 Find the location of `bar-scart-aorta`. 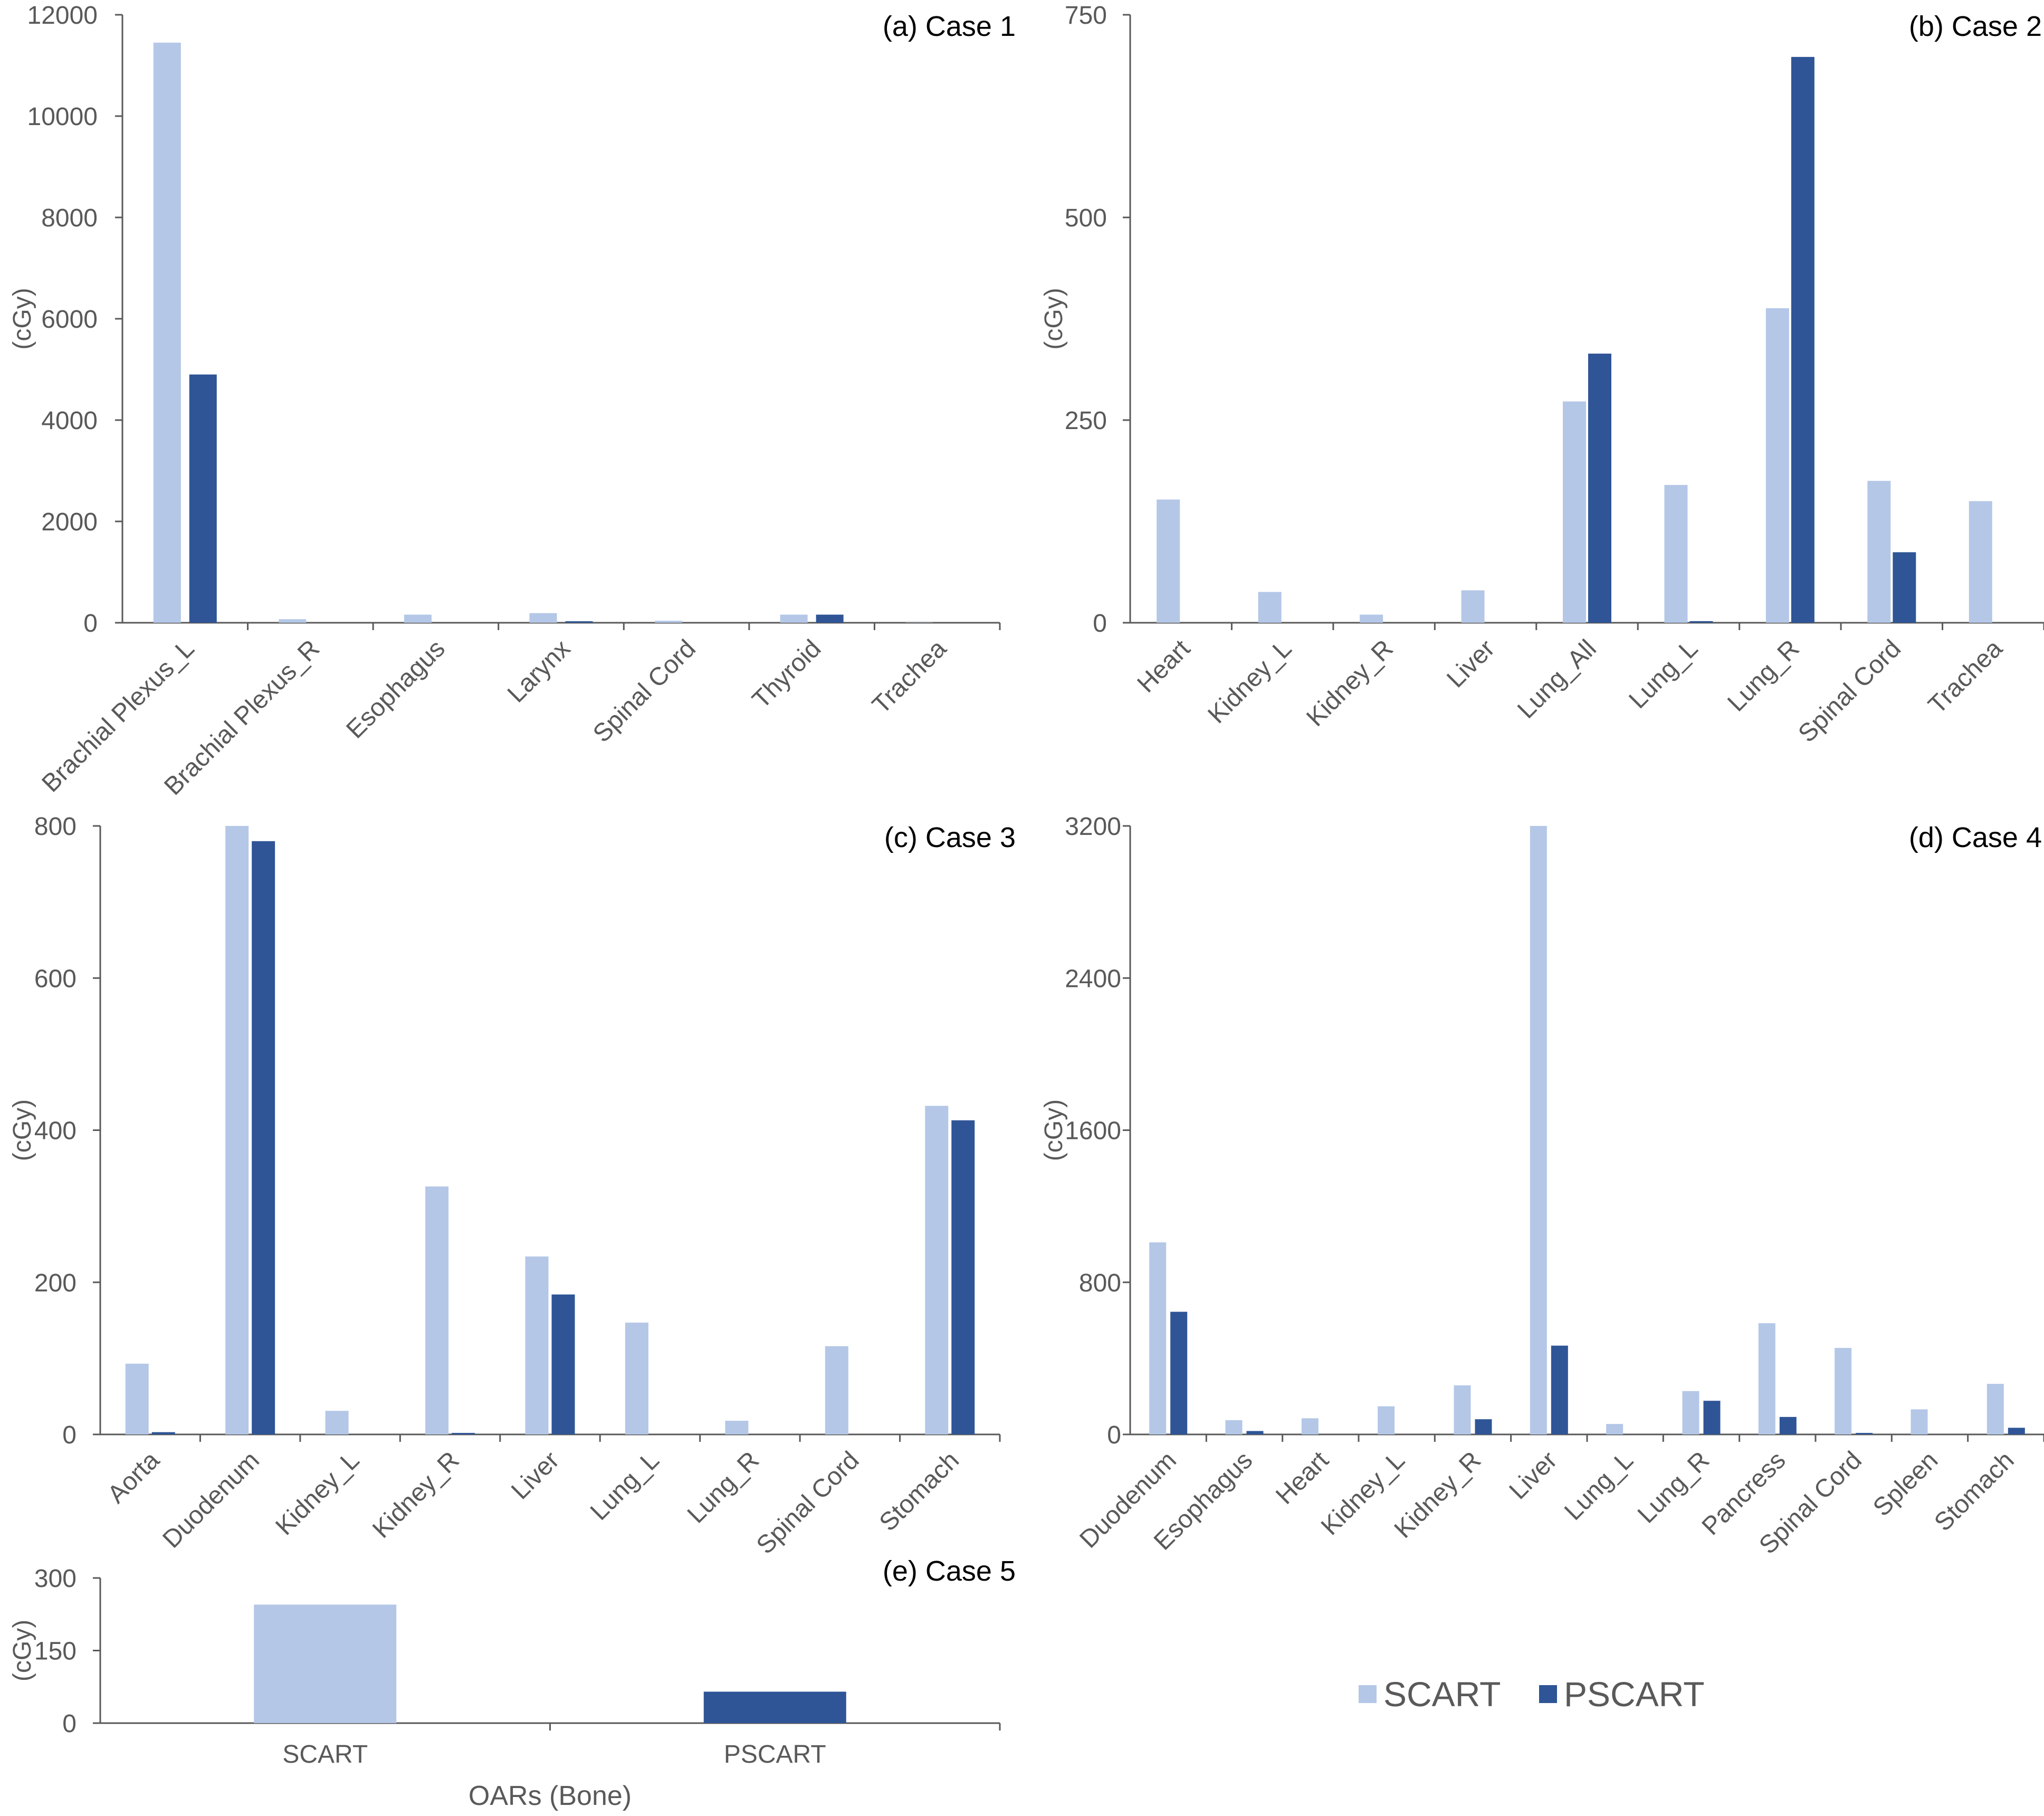

bar-scart-aorta is located at coordinates (137, 1398).